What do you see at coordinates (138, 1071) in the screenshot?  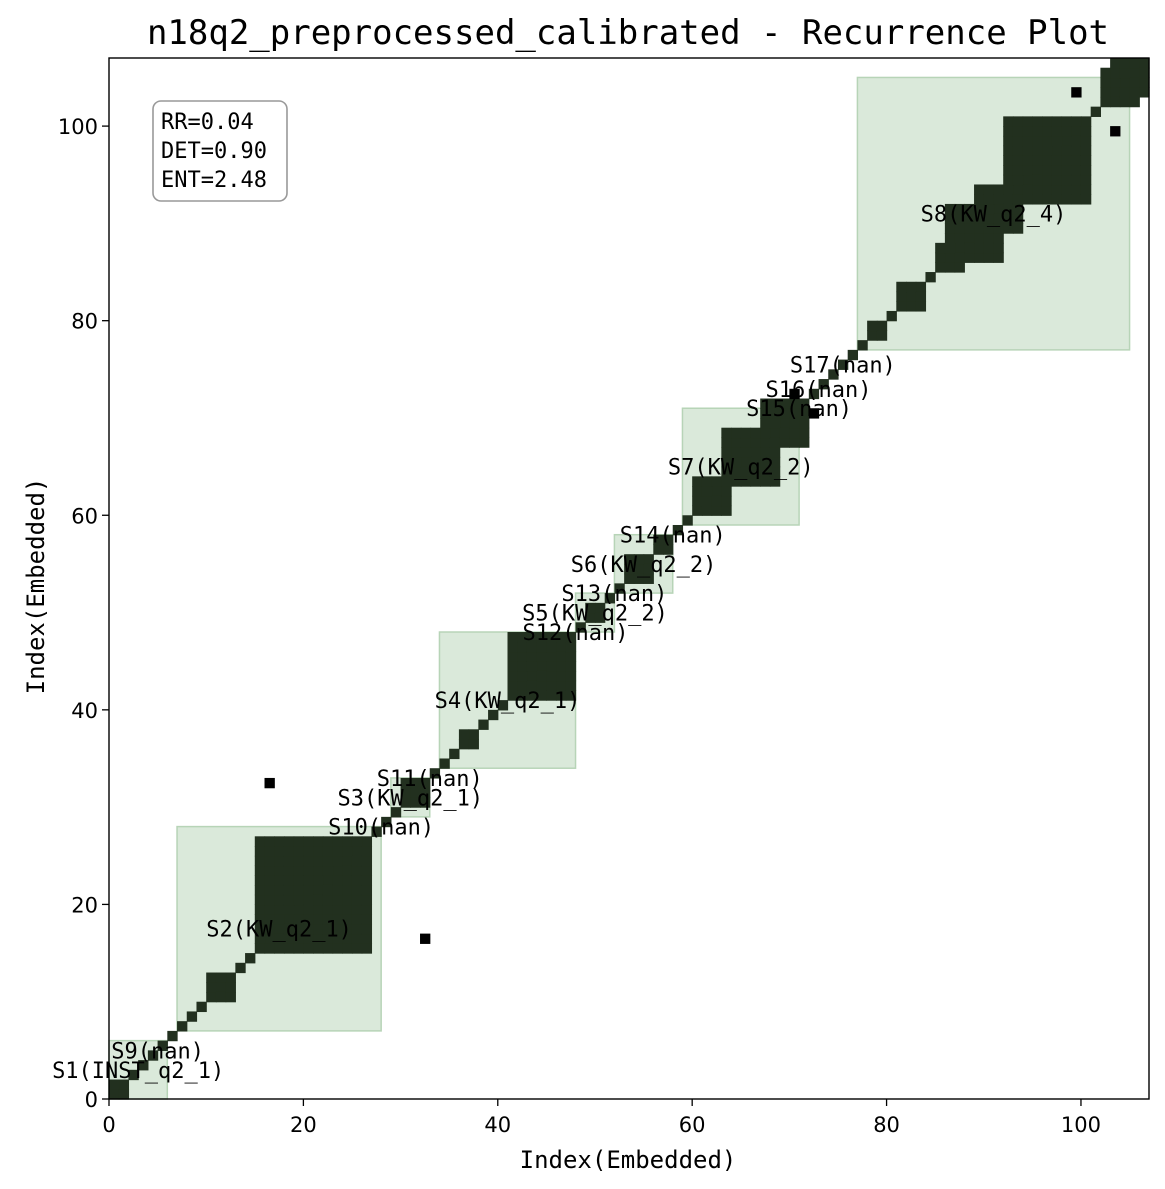 I see `segment-label: S1(INST_q2_1)` at bounding box center [138, 1071].